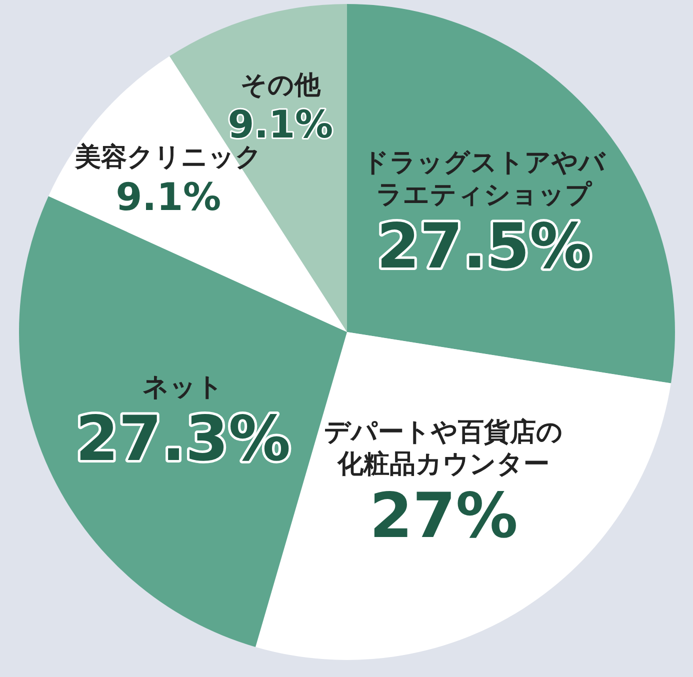  Describe the element at coordinates (484, 179) in the screenshot. I see `slice-label: ドラッグストアやバラエティショップ` at that location.